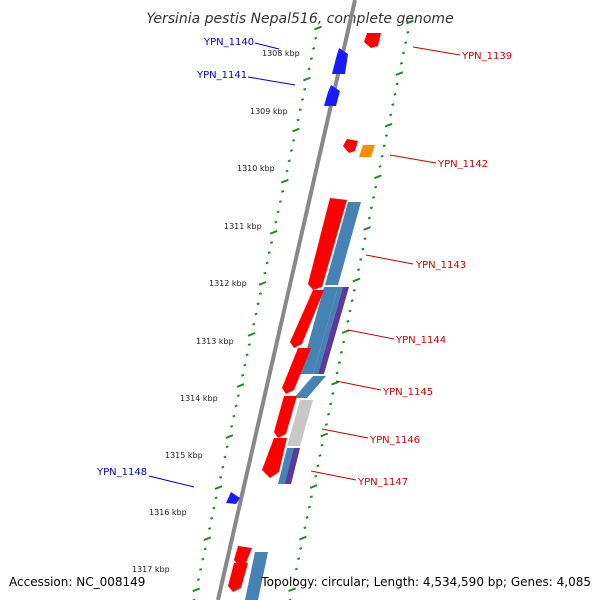 The width and height of the screenshot is (600, 600). I want to click on gene-label-YPN_1142: YPN_1142, so click(462, 164).